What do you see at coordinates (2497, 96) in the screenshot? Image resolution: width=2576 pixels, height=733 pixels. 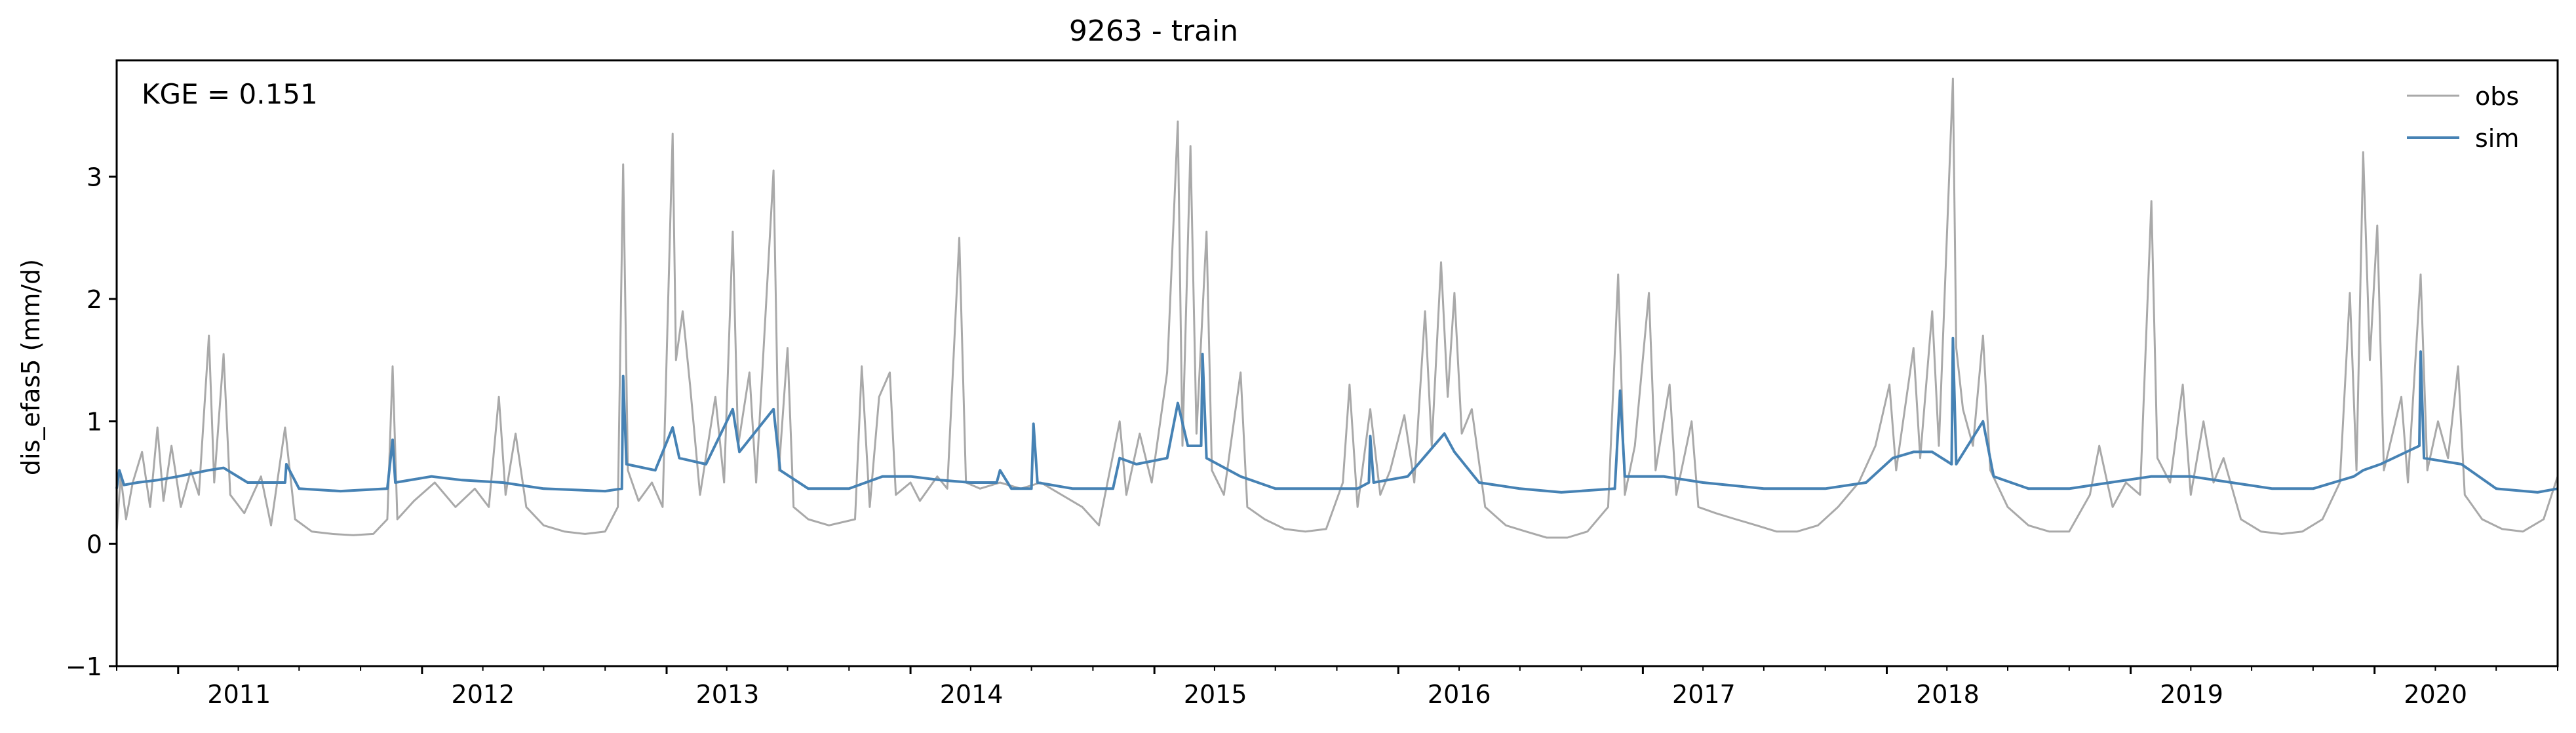 I see `legend-label-obs: obs` at bounding box center [2497, 96].